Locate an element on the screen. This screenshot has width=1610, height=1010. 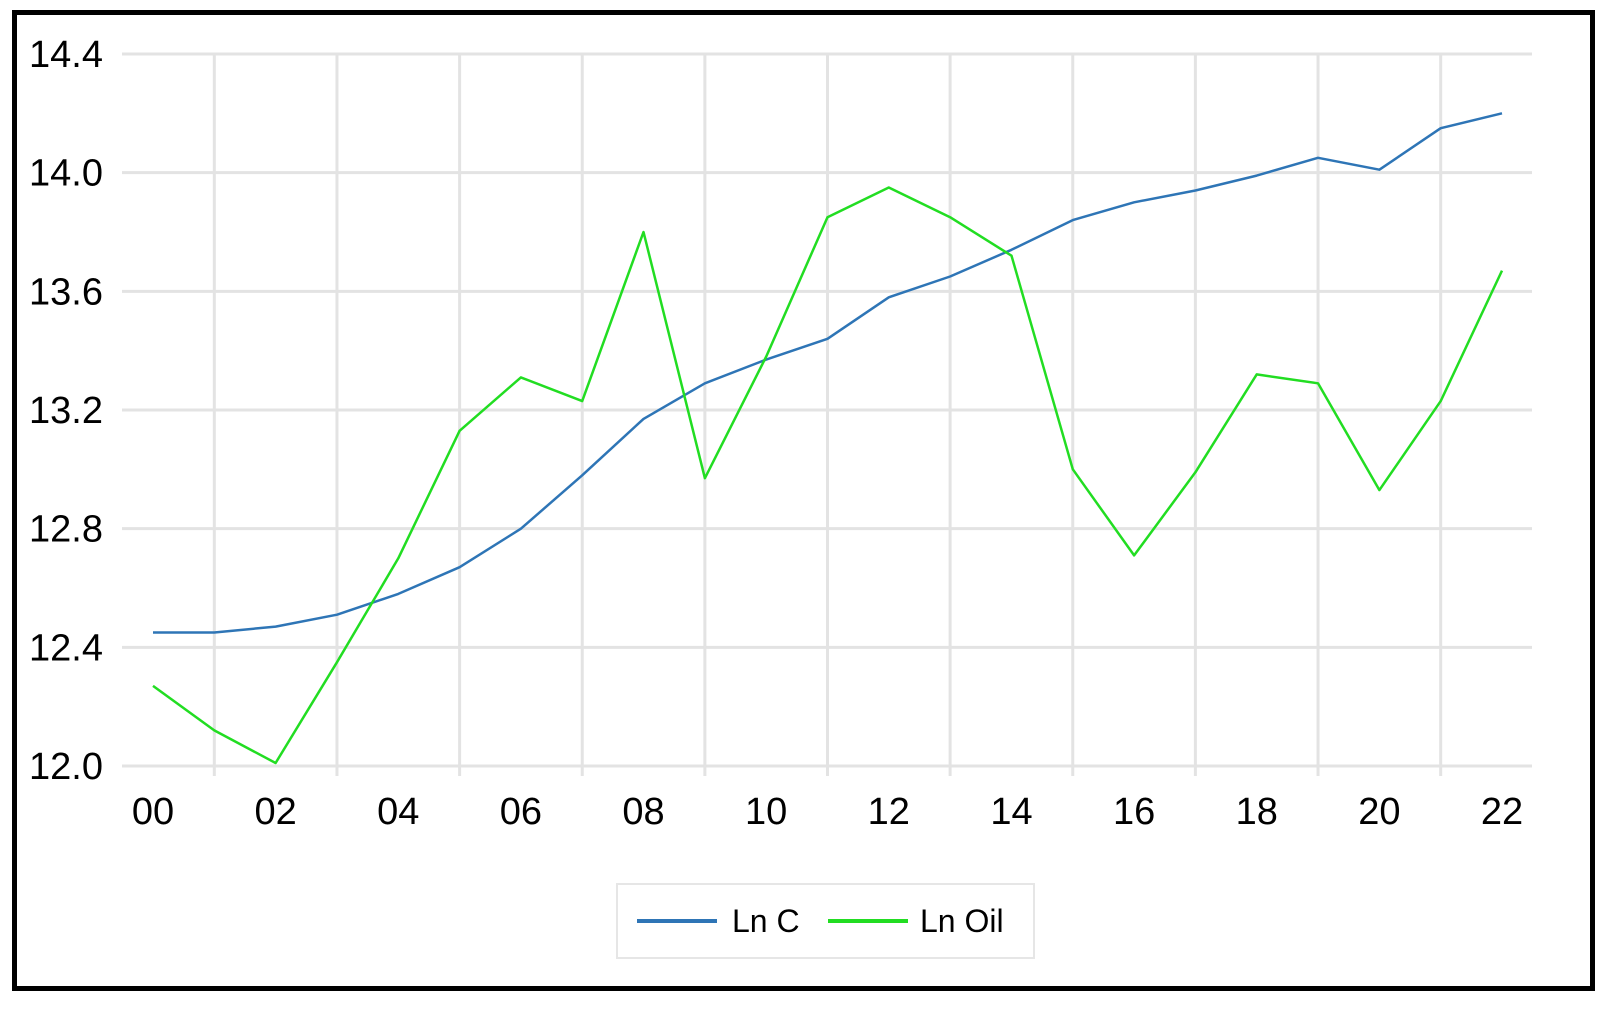
x-tick-label: 22 is located at coordinates (1502, 812).